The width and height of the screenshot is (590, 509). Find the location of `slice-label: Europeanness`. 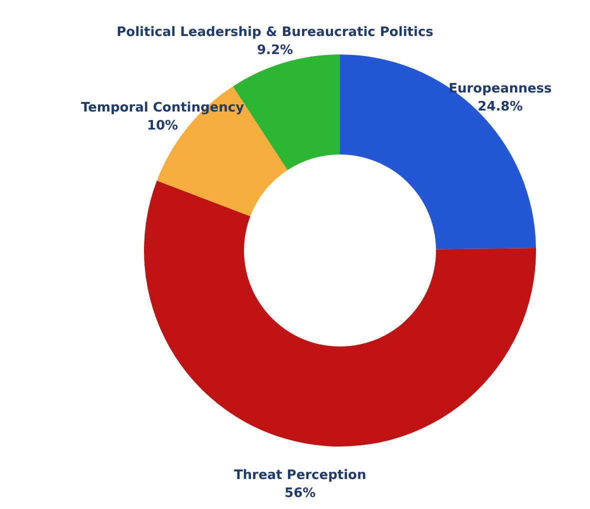

slice-label: Europeanness is located at coordinates (500, 88).